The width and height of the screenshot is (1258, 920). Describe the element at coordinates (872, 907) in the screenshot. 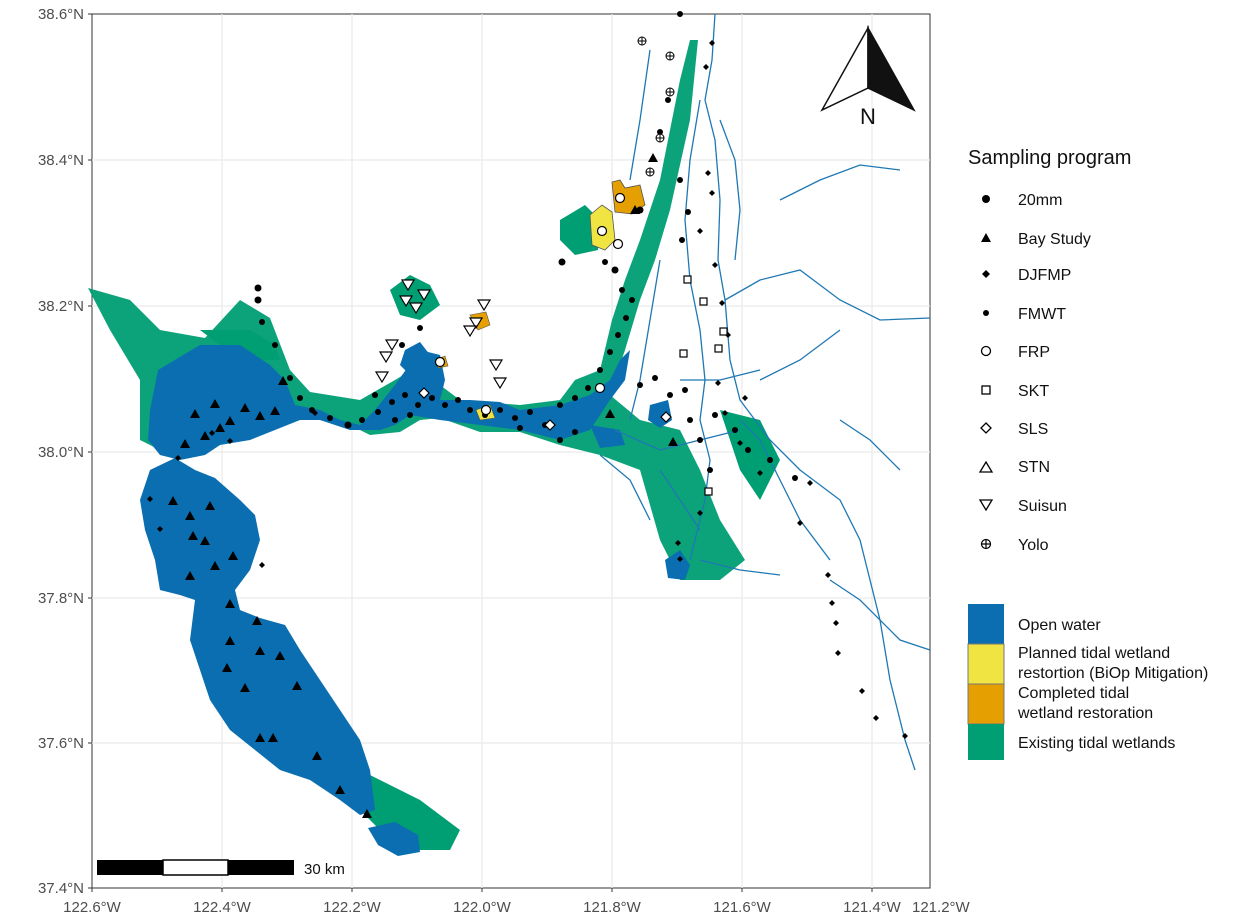

I see `lon-tick-label: 121.4°W` at that location.